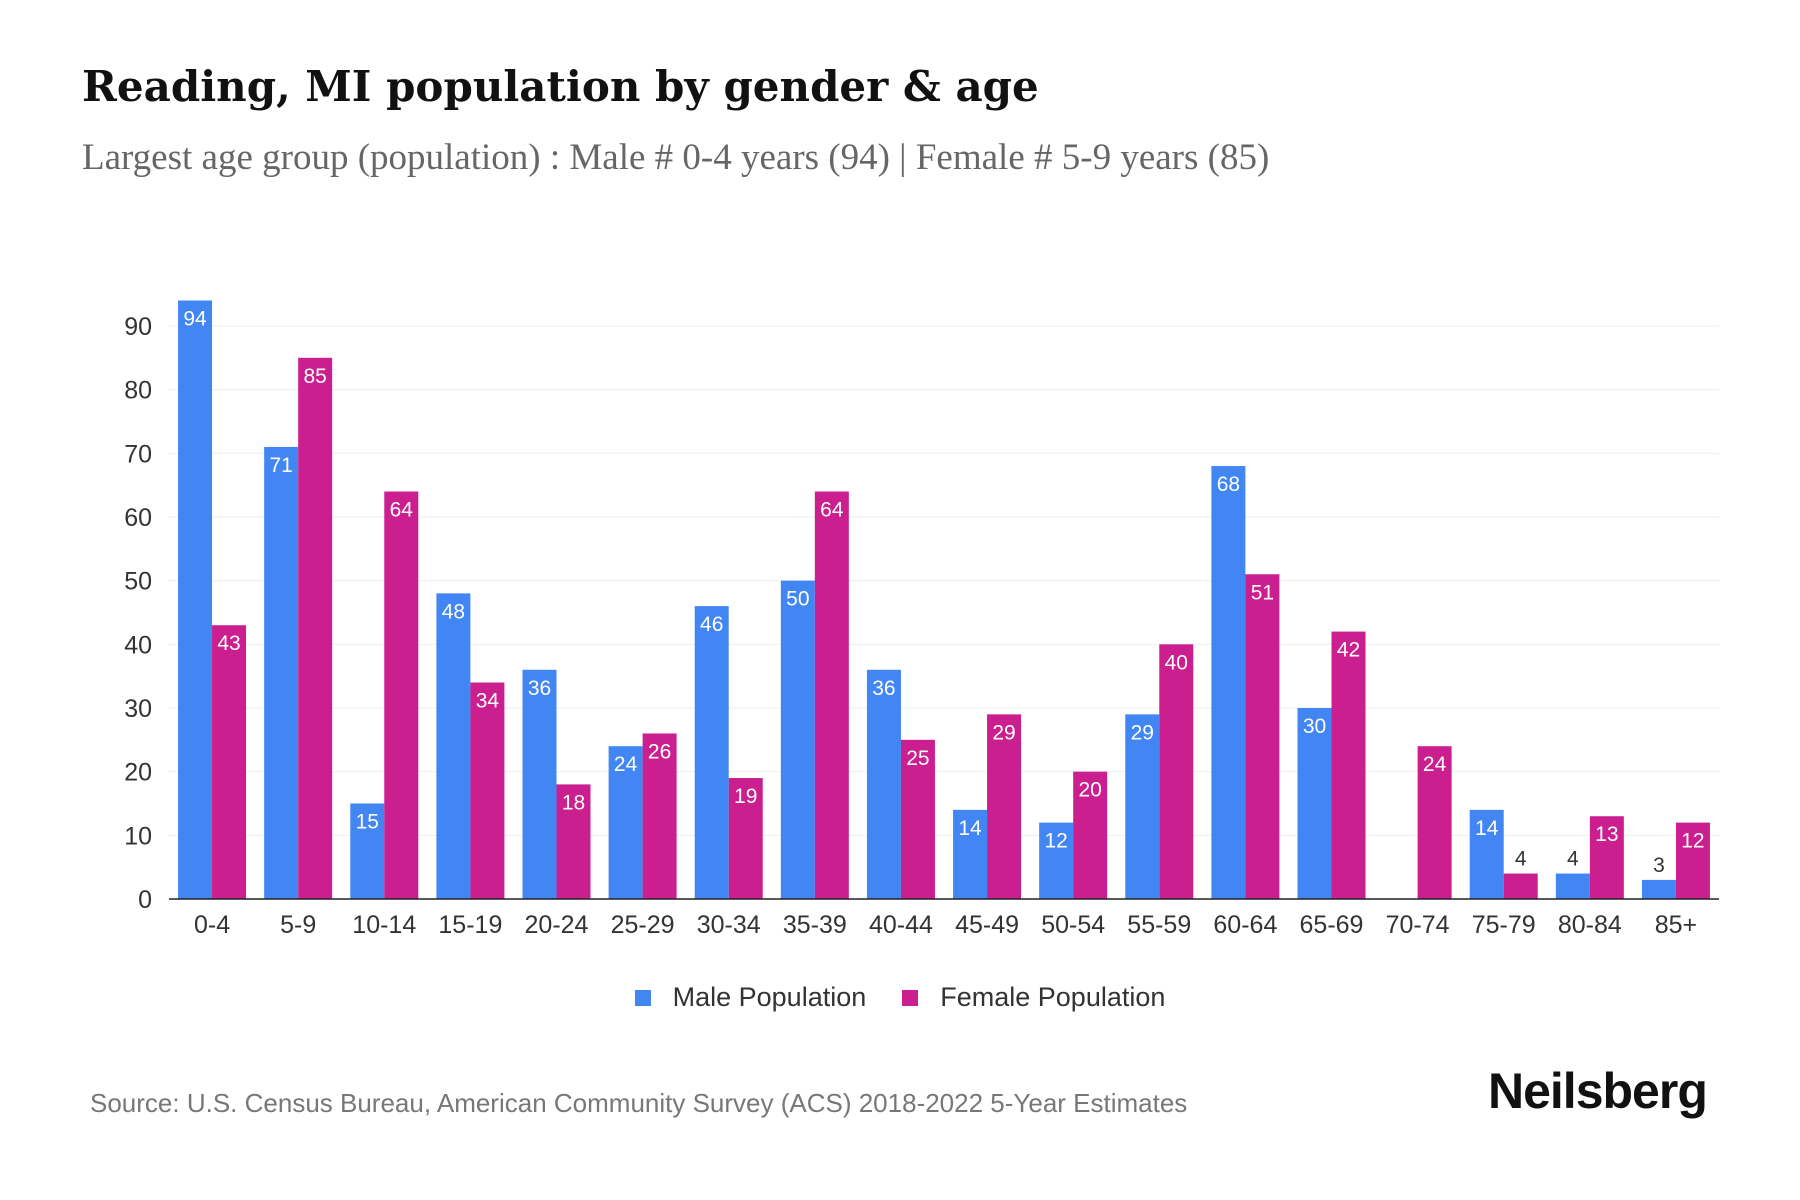  I want to click on x-tick-label: 30-34, so click(729, 925).